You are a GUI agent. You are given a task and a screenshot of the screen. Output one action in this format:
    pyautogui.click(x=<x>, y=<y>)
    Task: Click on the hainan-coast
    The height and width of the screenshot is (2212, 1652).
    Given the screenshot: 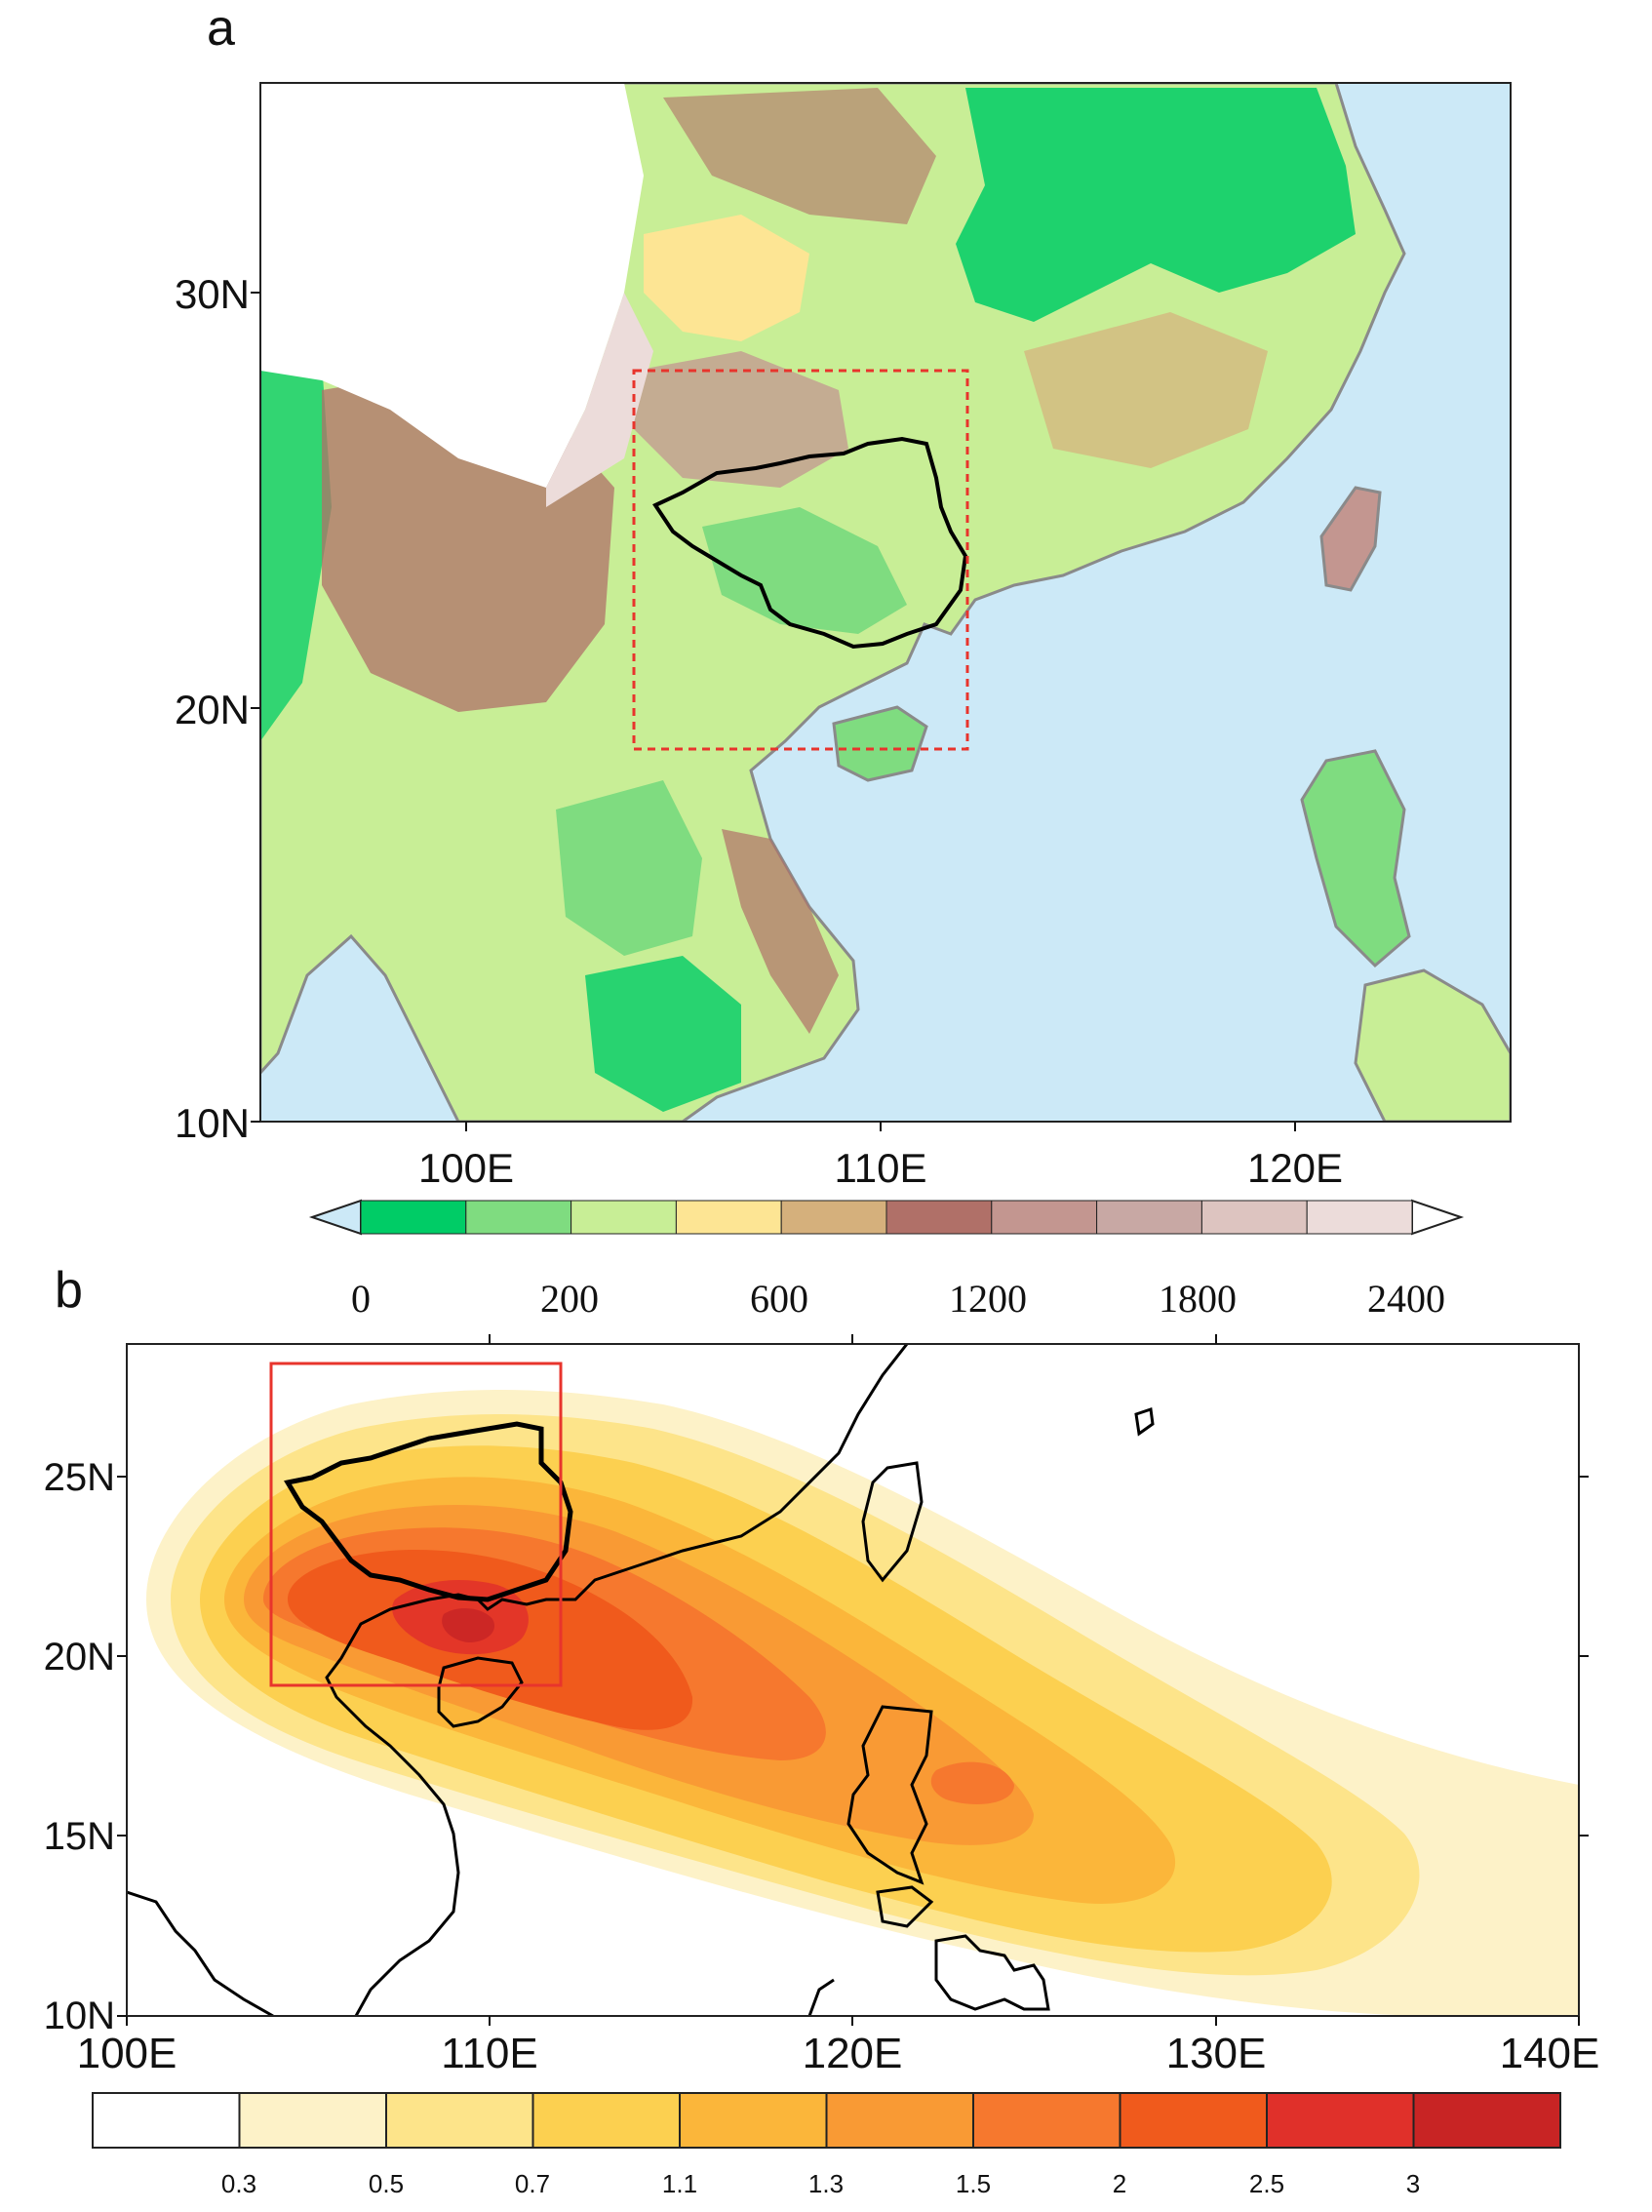 What is the action you would take?
    pyautogui.click(x=480, y=1692)
    